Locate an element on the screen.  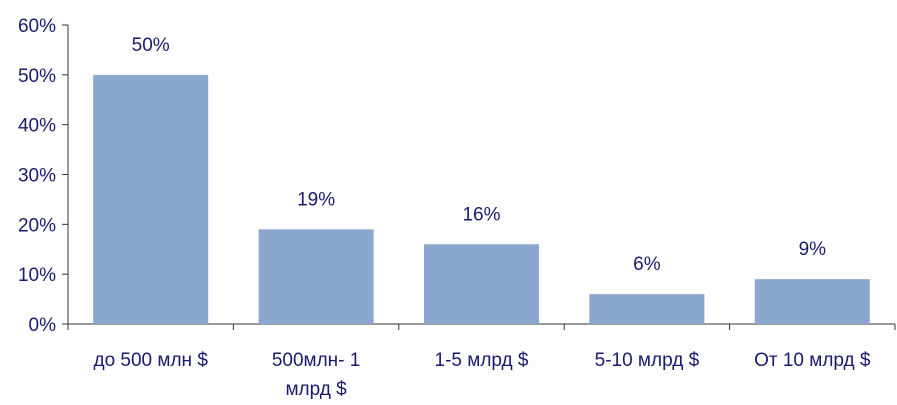
x-tick-label-line: От 10 млрд $ is located at coordinates (812, 360).